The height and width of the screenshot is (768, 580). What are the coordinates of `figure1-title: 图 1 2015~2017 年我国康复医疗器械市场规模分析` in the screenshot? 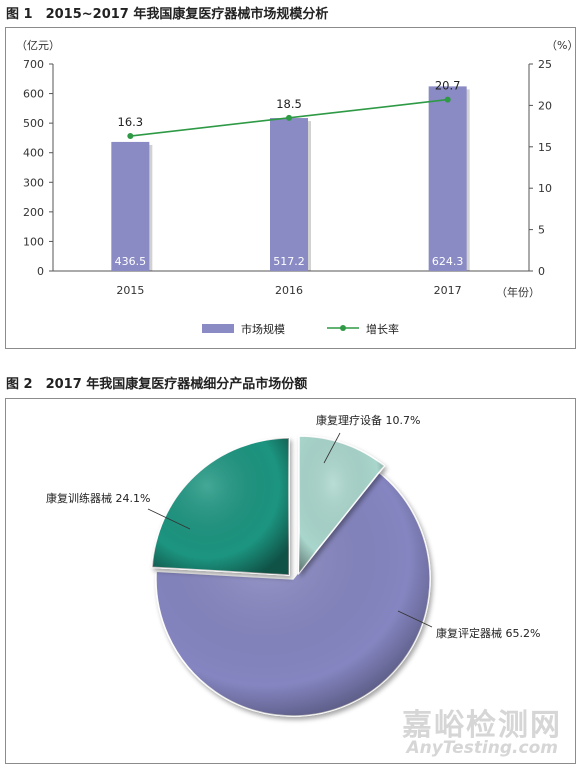 It's located at (167, 14).